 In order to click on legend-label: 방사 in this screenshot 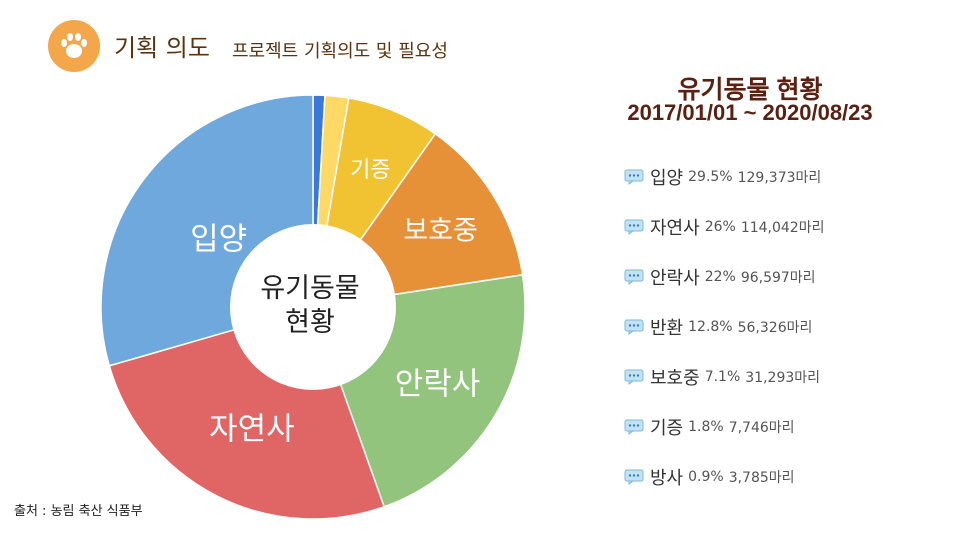, I will do `click(667, 478)`.